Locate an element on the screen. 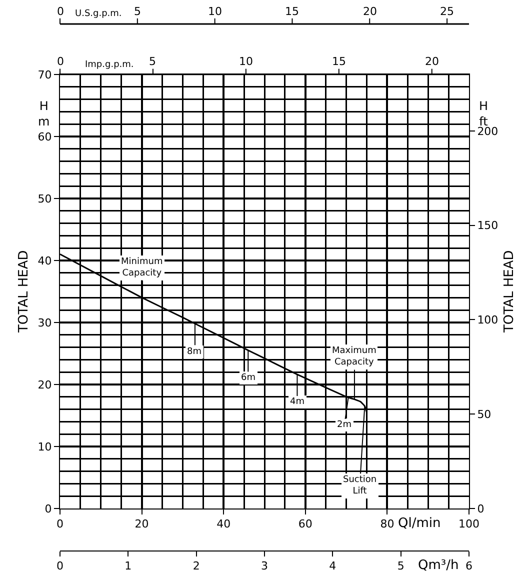 The image size is (531, 580). annotation: Maximum Capacity is located at coordinates (354, 357).